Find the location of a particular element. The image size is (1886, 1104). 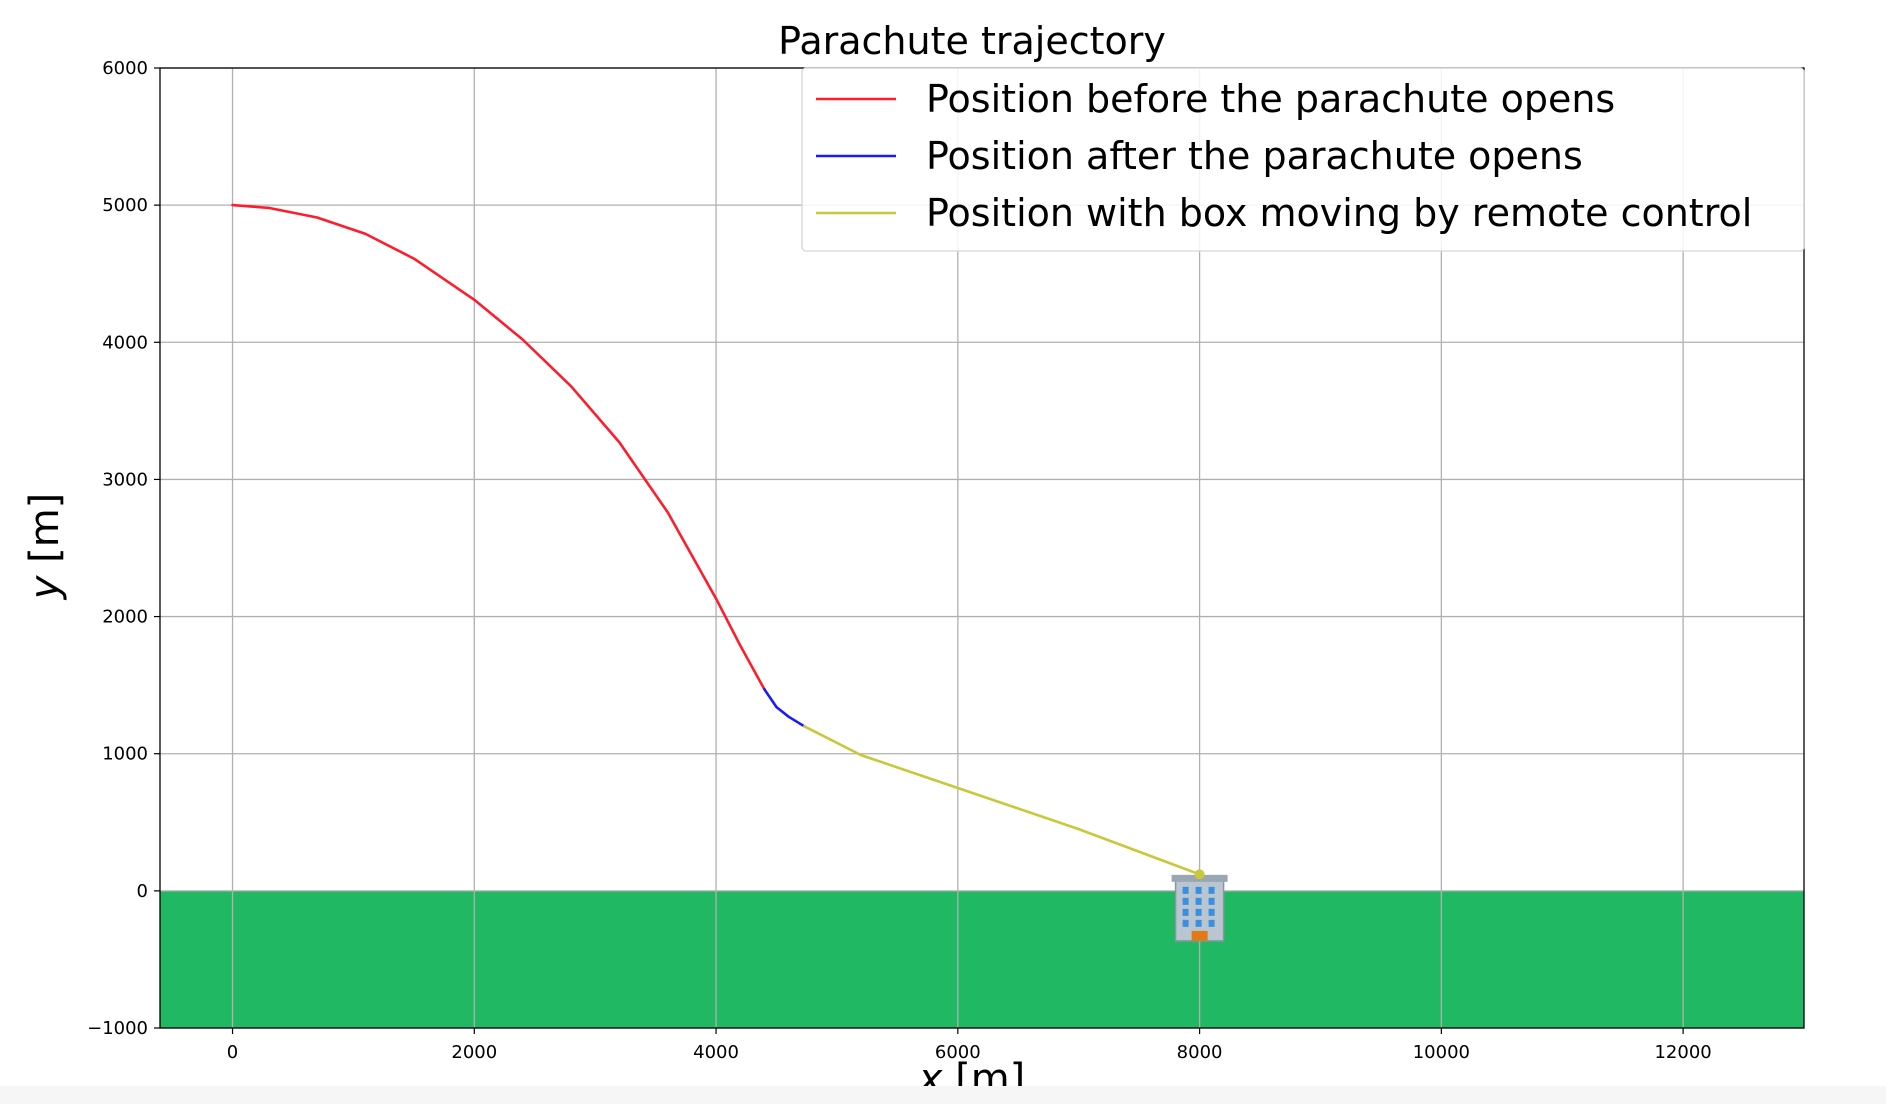

x-tick-label: 8000 is located at coordinates (1200, 1052).